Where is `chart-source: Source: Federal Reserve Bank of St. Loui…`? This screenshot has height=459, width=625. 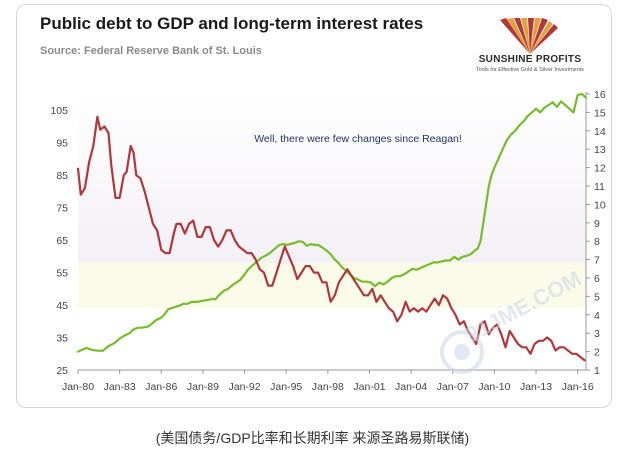
chart-source: Source: Federal Reserve Bank of St. Loui… is located at coordinates (151, 51).